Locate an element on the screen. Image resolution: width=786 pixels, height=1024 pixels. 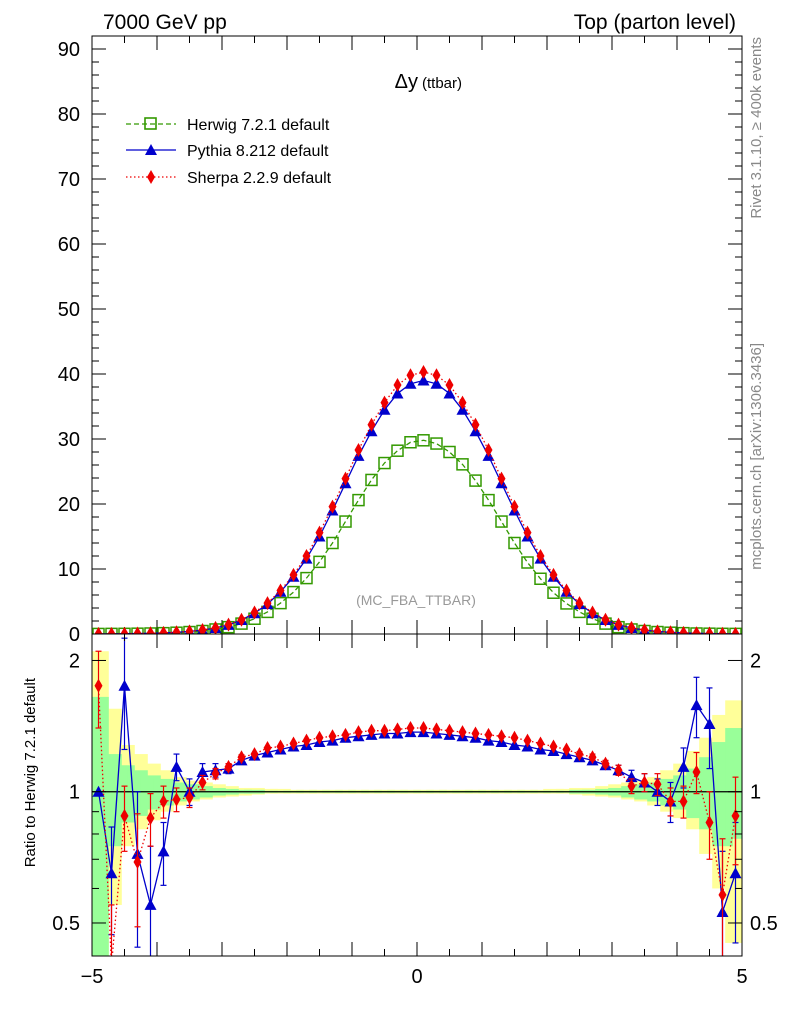
legend-sherpa-label: Sherpa 2.2.9 default is located at coordinates (259, 178).